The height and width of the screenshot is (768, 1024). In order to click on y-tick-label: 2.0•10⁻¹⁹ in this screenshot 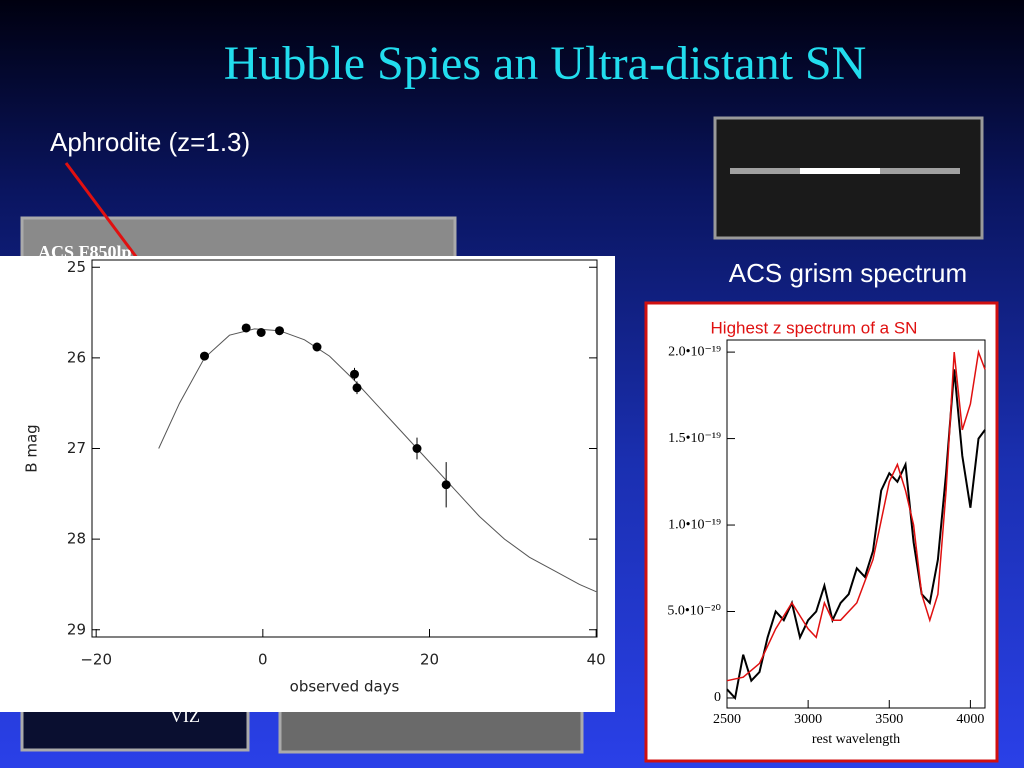, I will do `click(694, 351)`.